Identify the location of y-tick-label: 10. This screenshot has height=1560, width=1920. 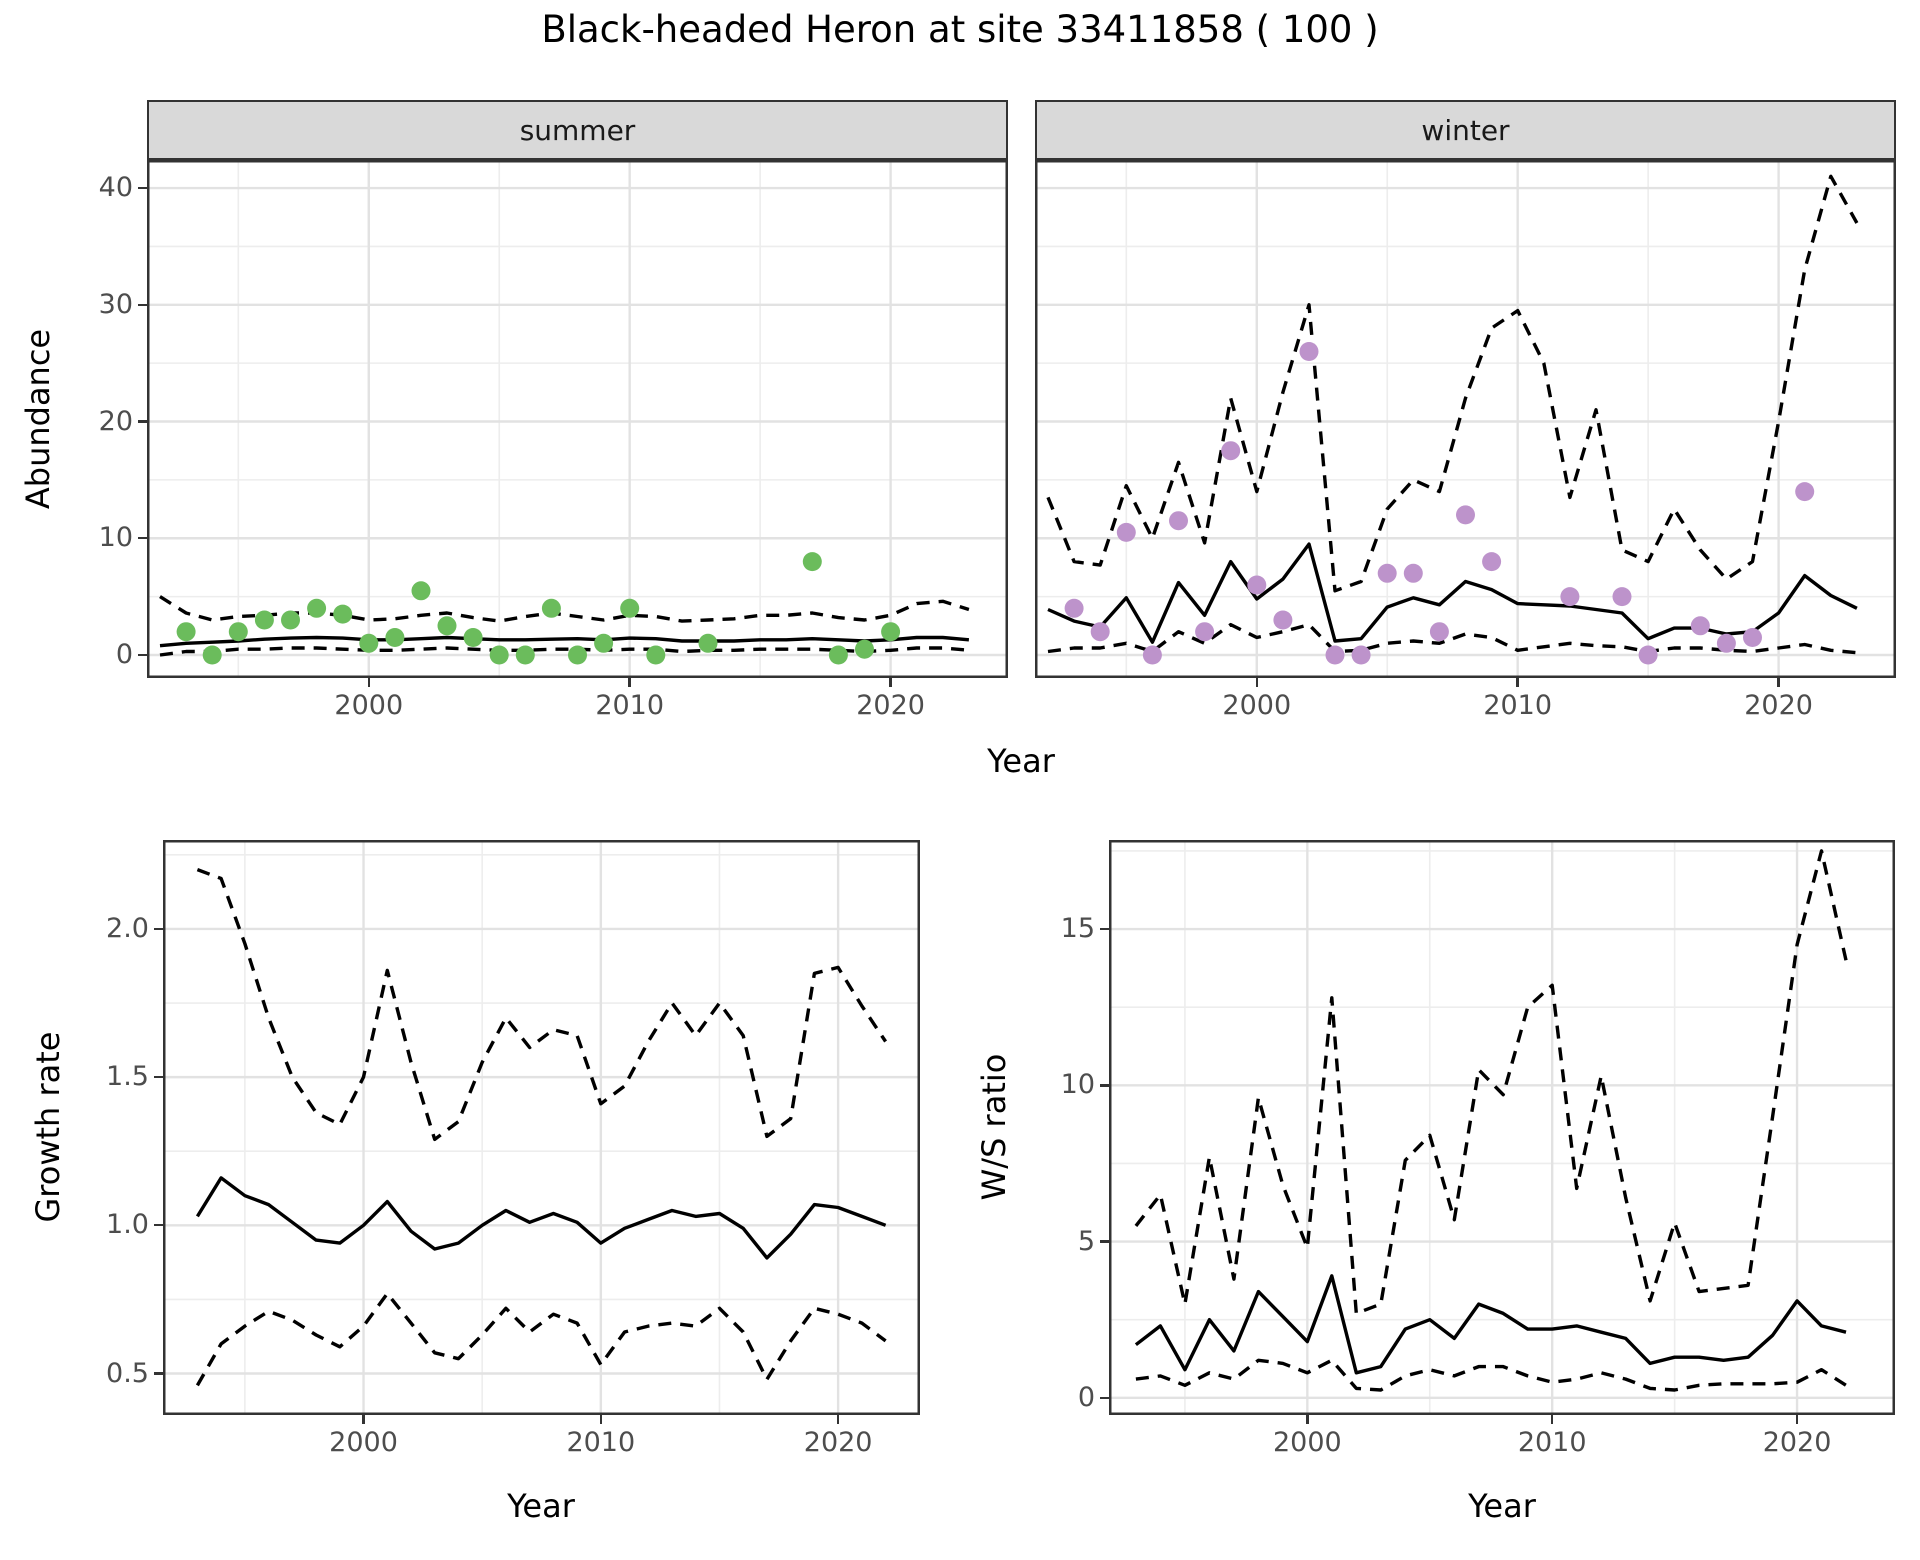
(1077, 1085).